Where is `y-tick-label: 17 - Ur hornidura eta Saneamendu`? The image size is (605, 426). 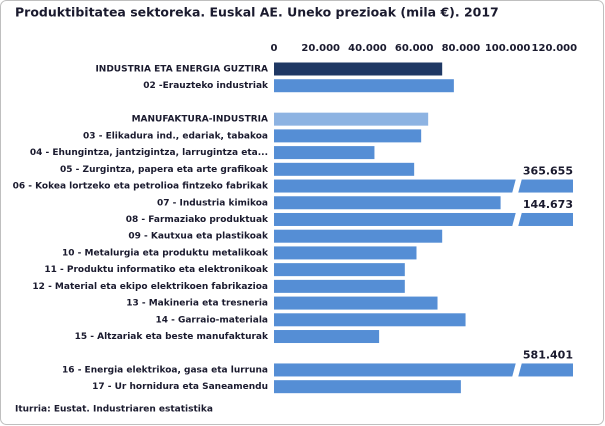 y-tick-label: 17 - Ur hornidura eta Saneamendu is located at coordinates (180, 387).